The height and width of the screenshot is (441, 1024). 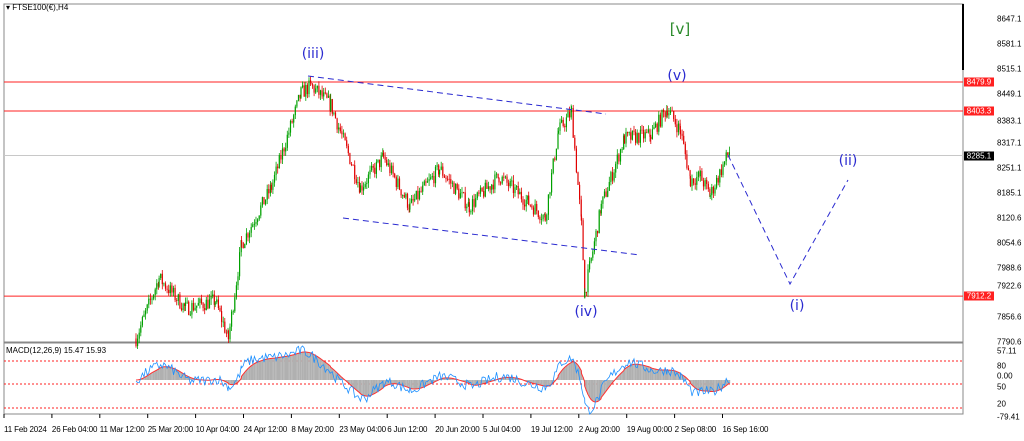 I want to click on macd-tick-label: 20, so click(x=1001, y=404).